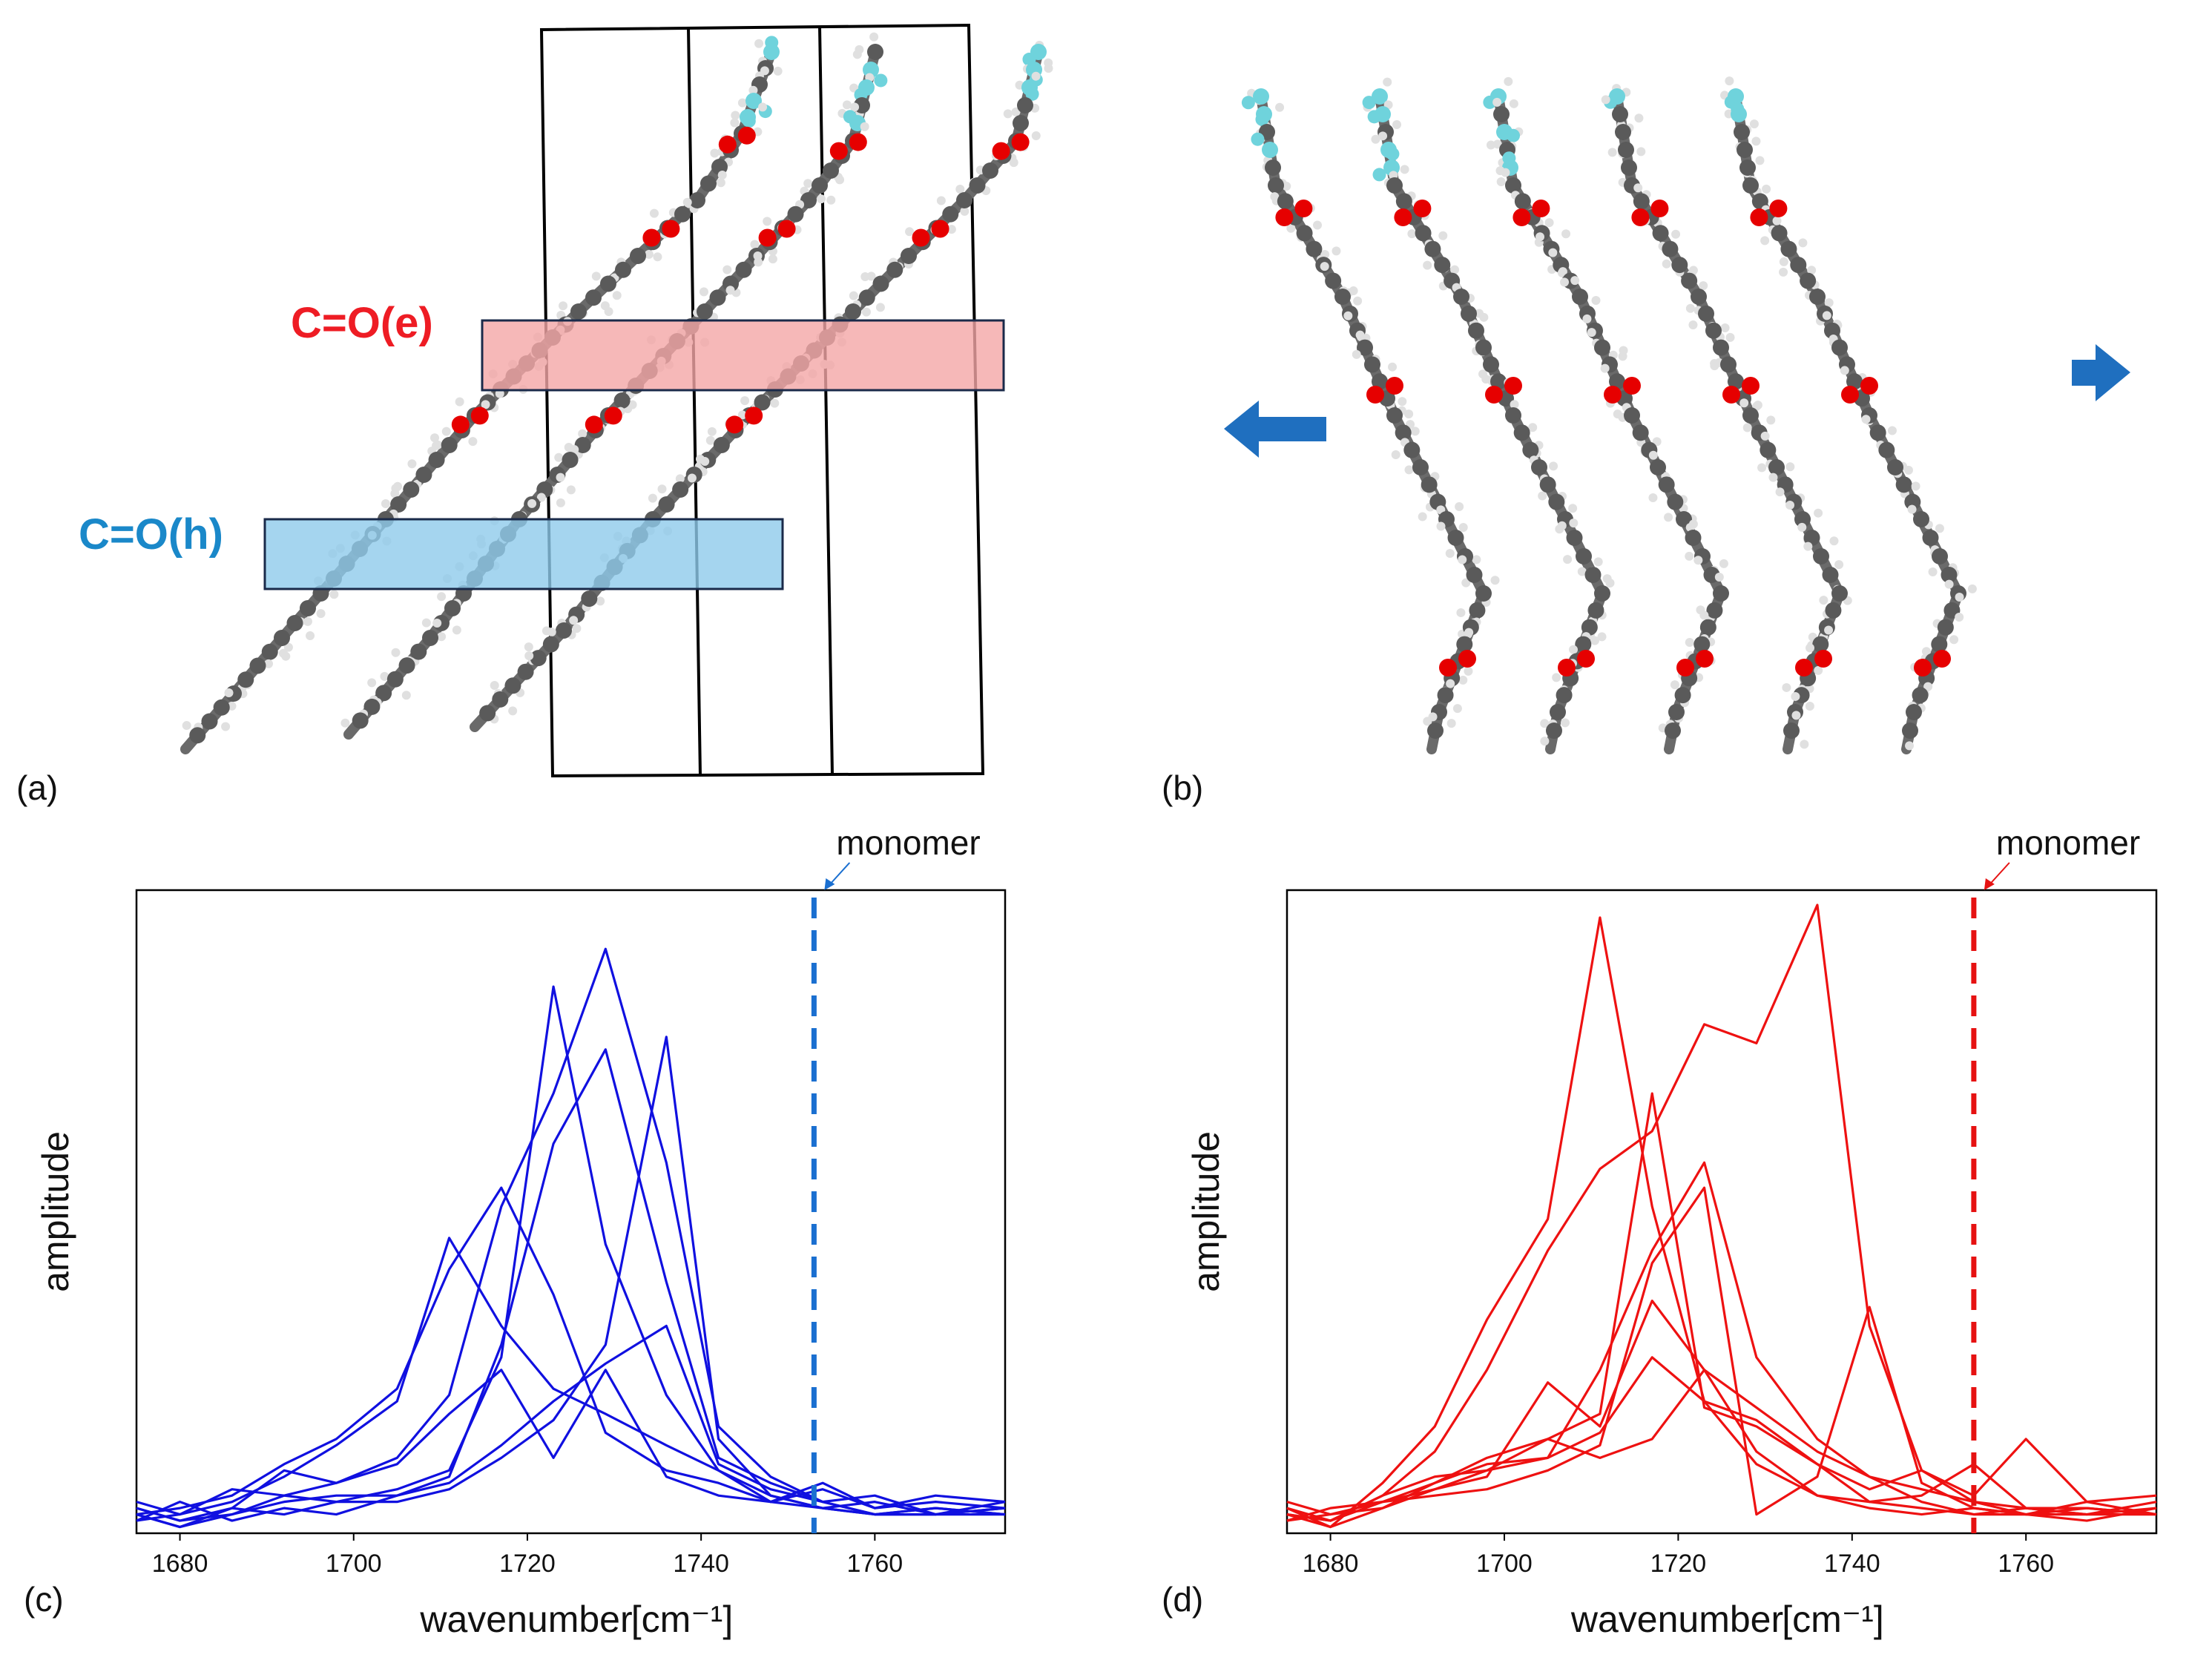 The width and height of the screenshot is (2212, 1669). Describe the element at coordinates (829, 884) in the screenshot. I see `monomer-arrowhead-c` at that location.